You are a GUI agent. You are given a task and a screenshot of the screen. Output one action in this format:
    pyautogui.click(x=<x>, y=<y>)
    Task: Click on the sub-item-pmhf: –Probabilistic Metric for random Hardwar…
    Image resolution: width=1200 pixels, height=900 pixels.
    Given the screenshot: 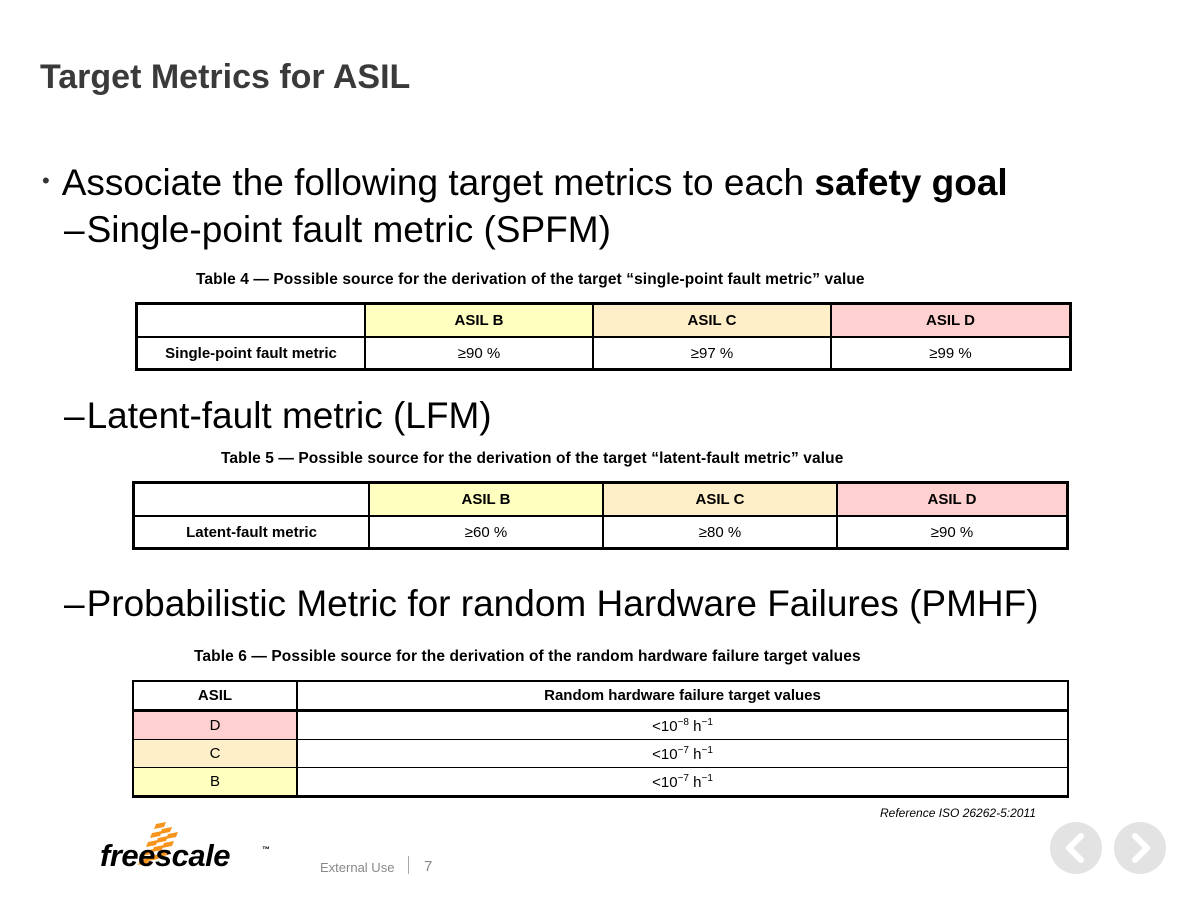 What is the action you would take?
    pyautogui.click(x=551, y=604)
    